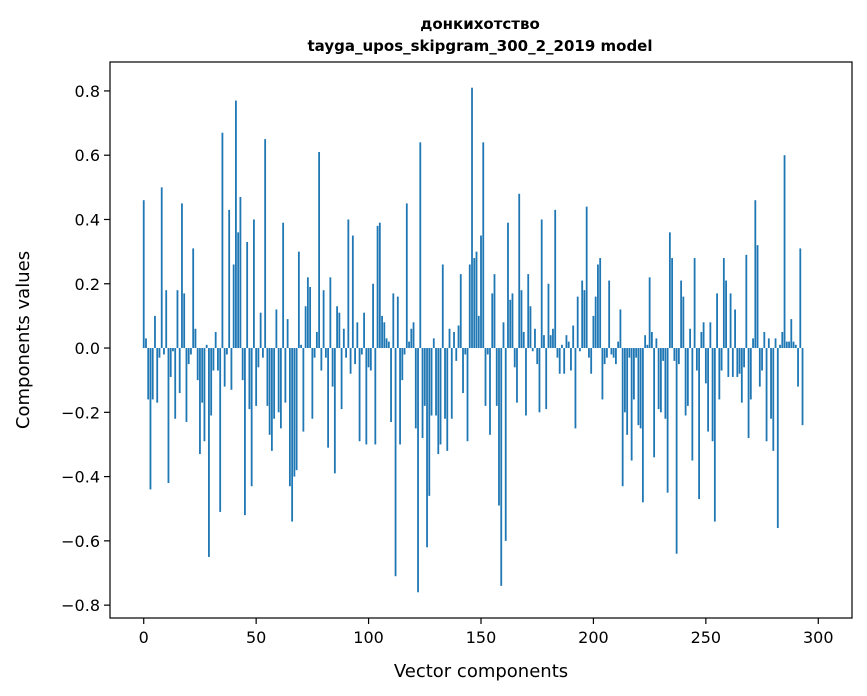 The image size is (867, 696). I want to click on x-tick-label: 100, so click(368, 637).